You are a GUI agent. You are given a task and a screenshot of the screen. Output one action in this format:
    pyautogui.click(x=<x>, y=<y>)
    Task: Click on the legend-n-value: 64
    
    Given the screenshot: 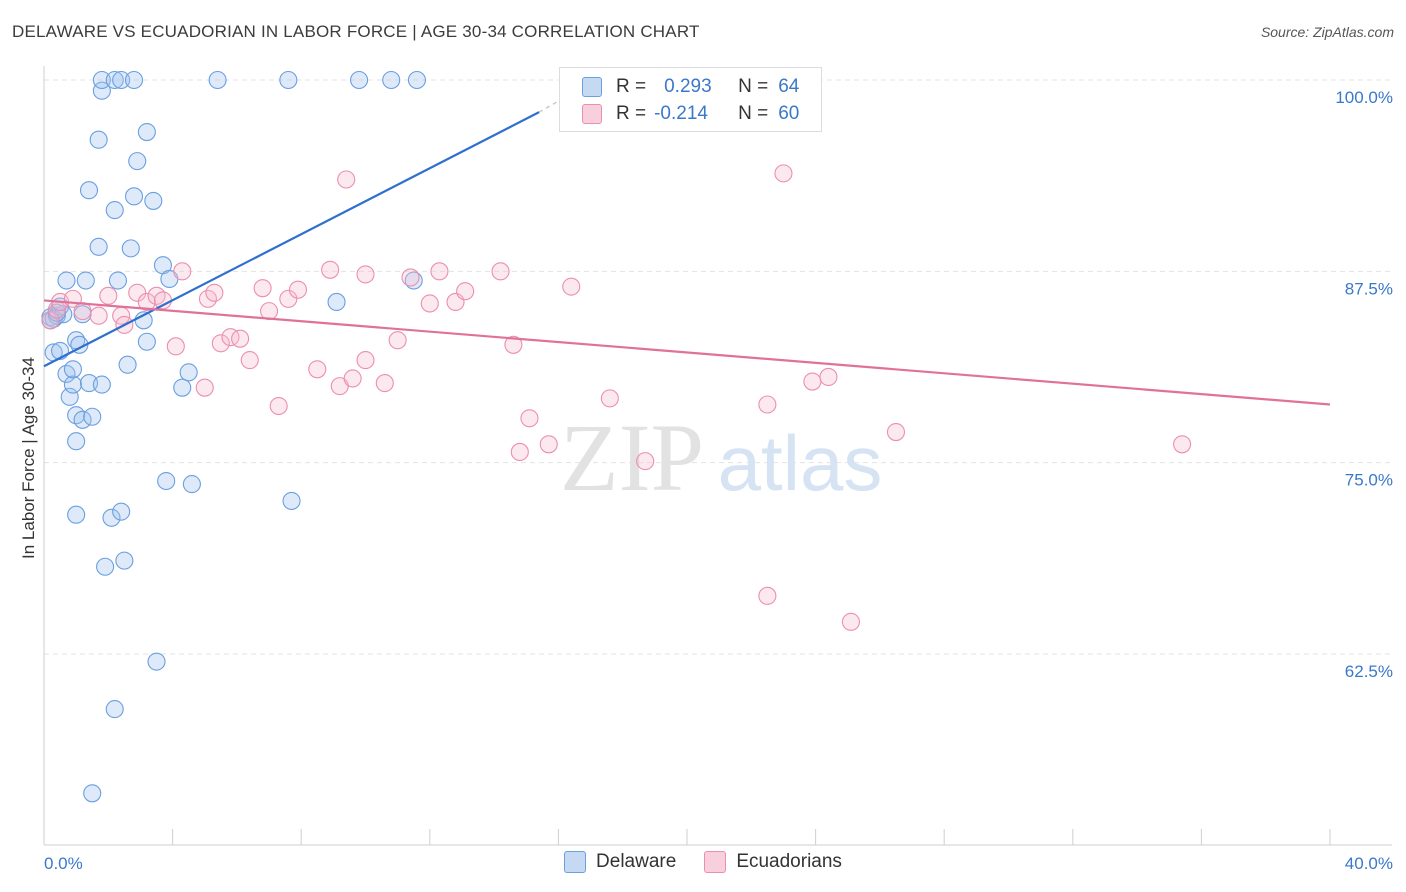 What is the action you would take?
    pyautogui.click(x=789, y=86)
    